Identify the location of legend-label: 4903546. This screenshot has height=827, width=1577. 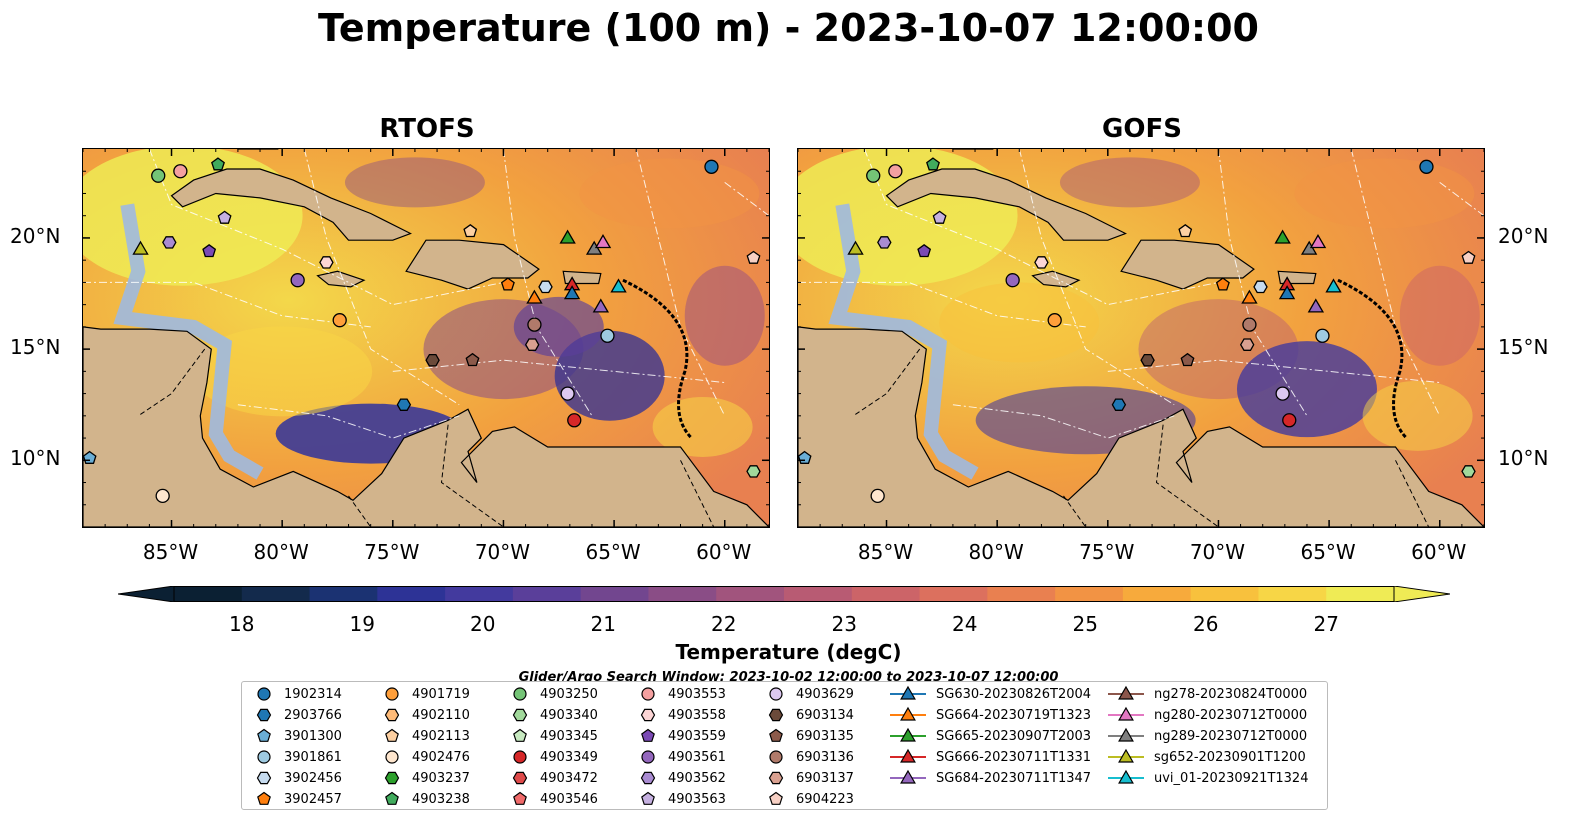
(569, 799).